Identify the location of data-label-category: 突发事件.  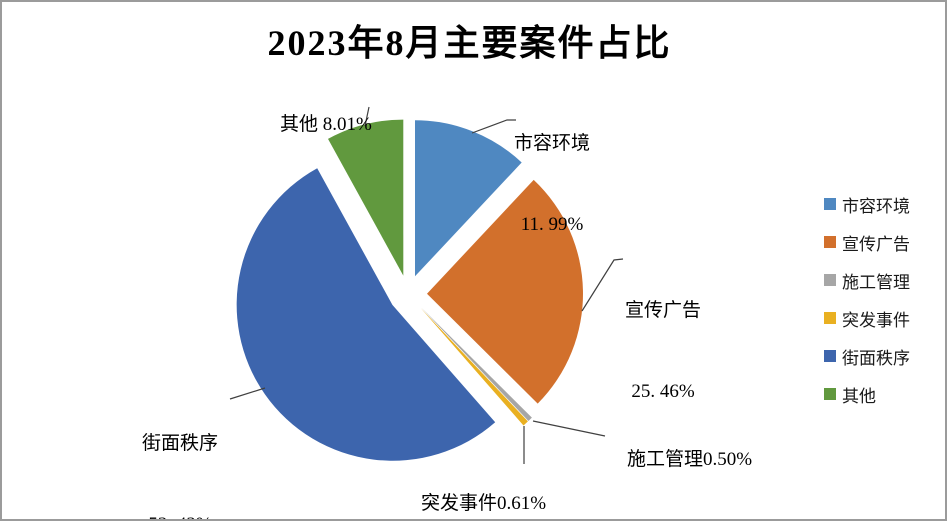
(459, 503).